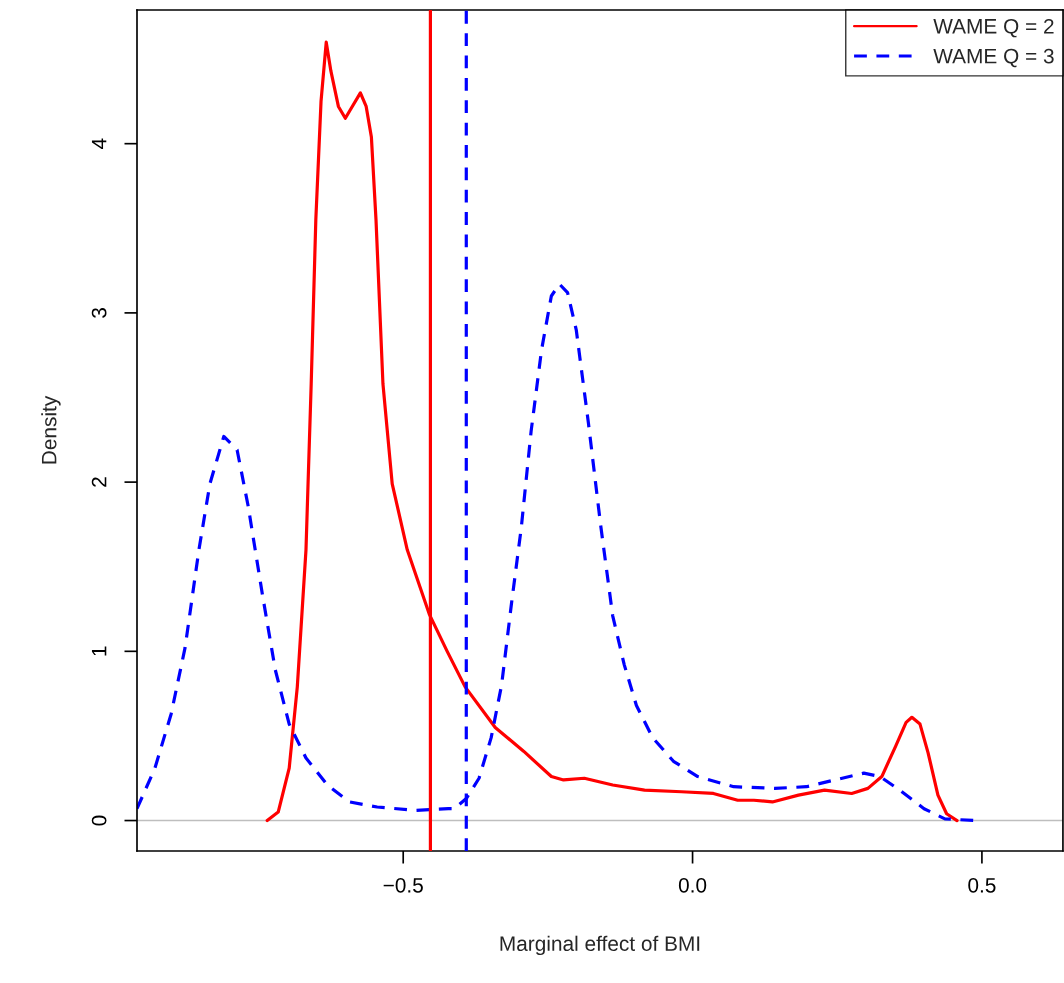 Image resolution: width=1064 pixels, height=983 pixels. Describe the element at coordinates (982, 885) in the screenshot. I see `x-tick-label: 0.5` at that location.